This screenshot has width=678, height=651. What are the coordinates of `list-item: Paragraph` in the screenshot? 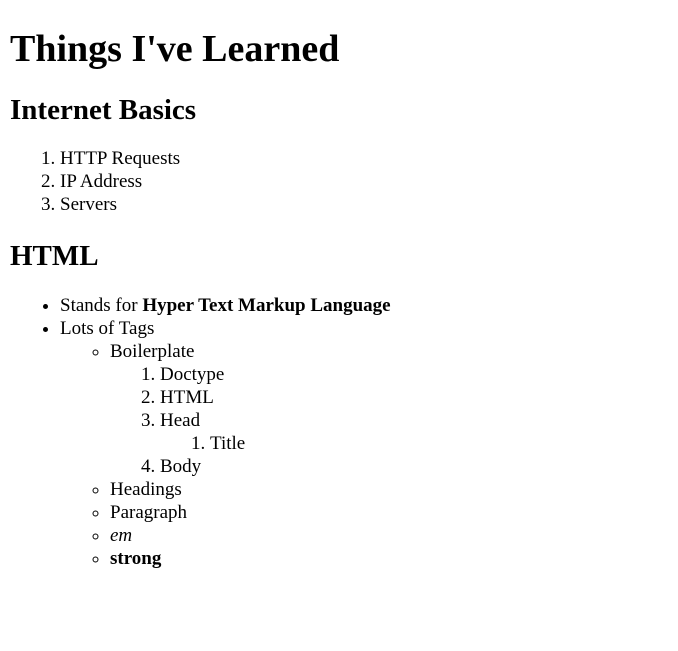 It's located at (389, 512).